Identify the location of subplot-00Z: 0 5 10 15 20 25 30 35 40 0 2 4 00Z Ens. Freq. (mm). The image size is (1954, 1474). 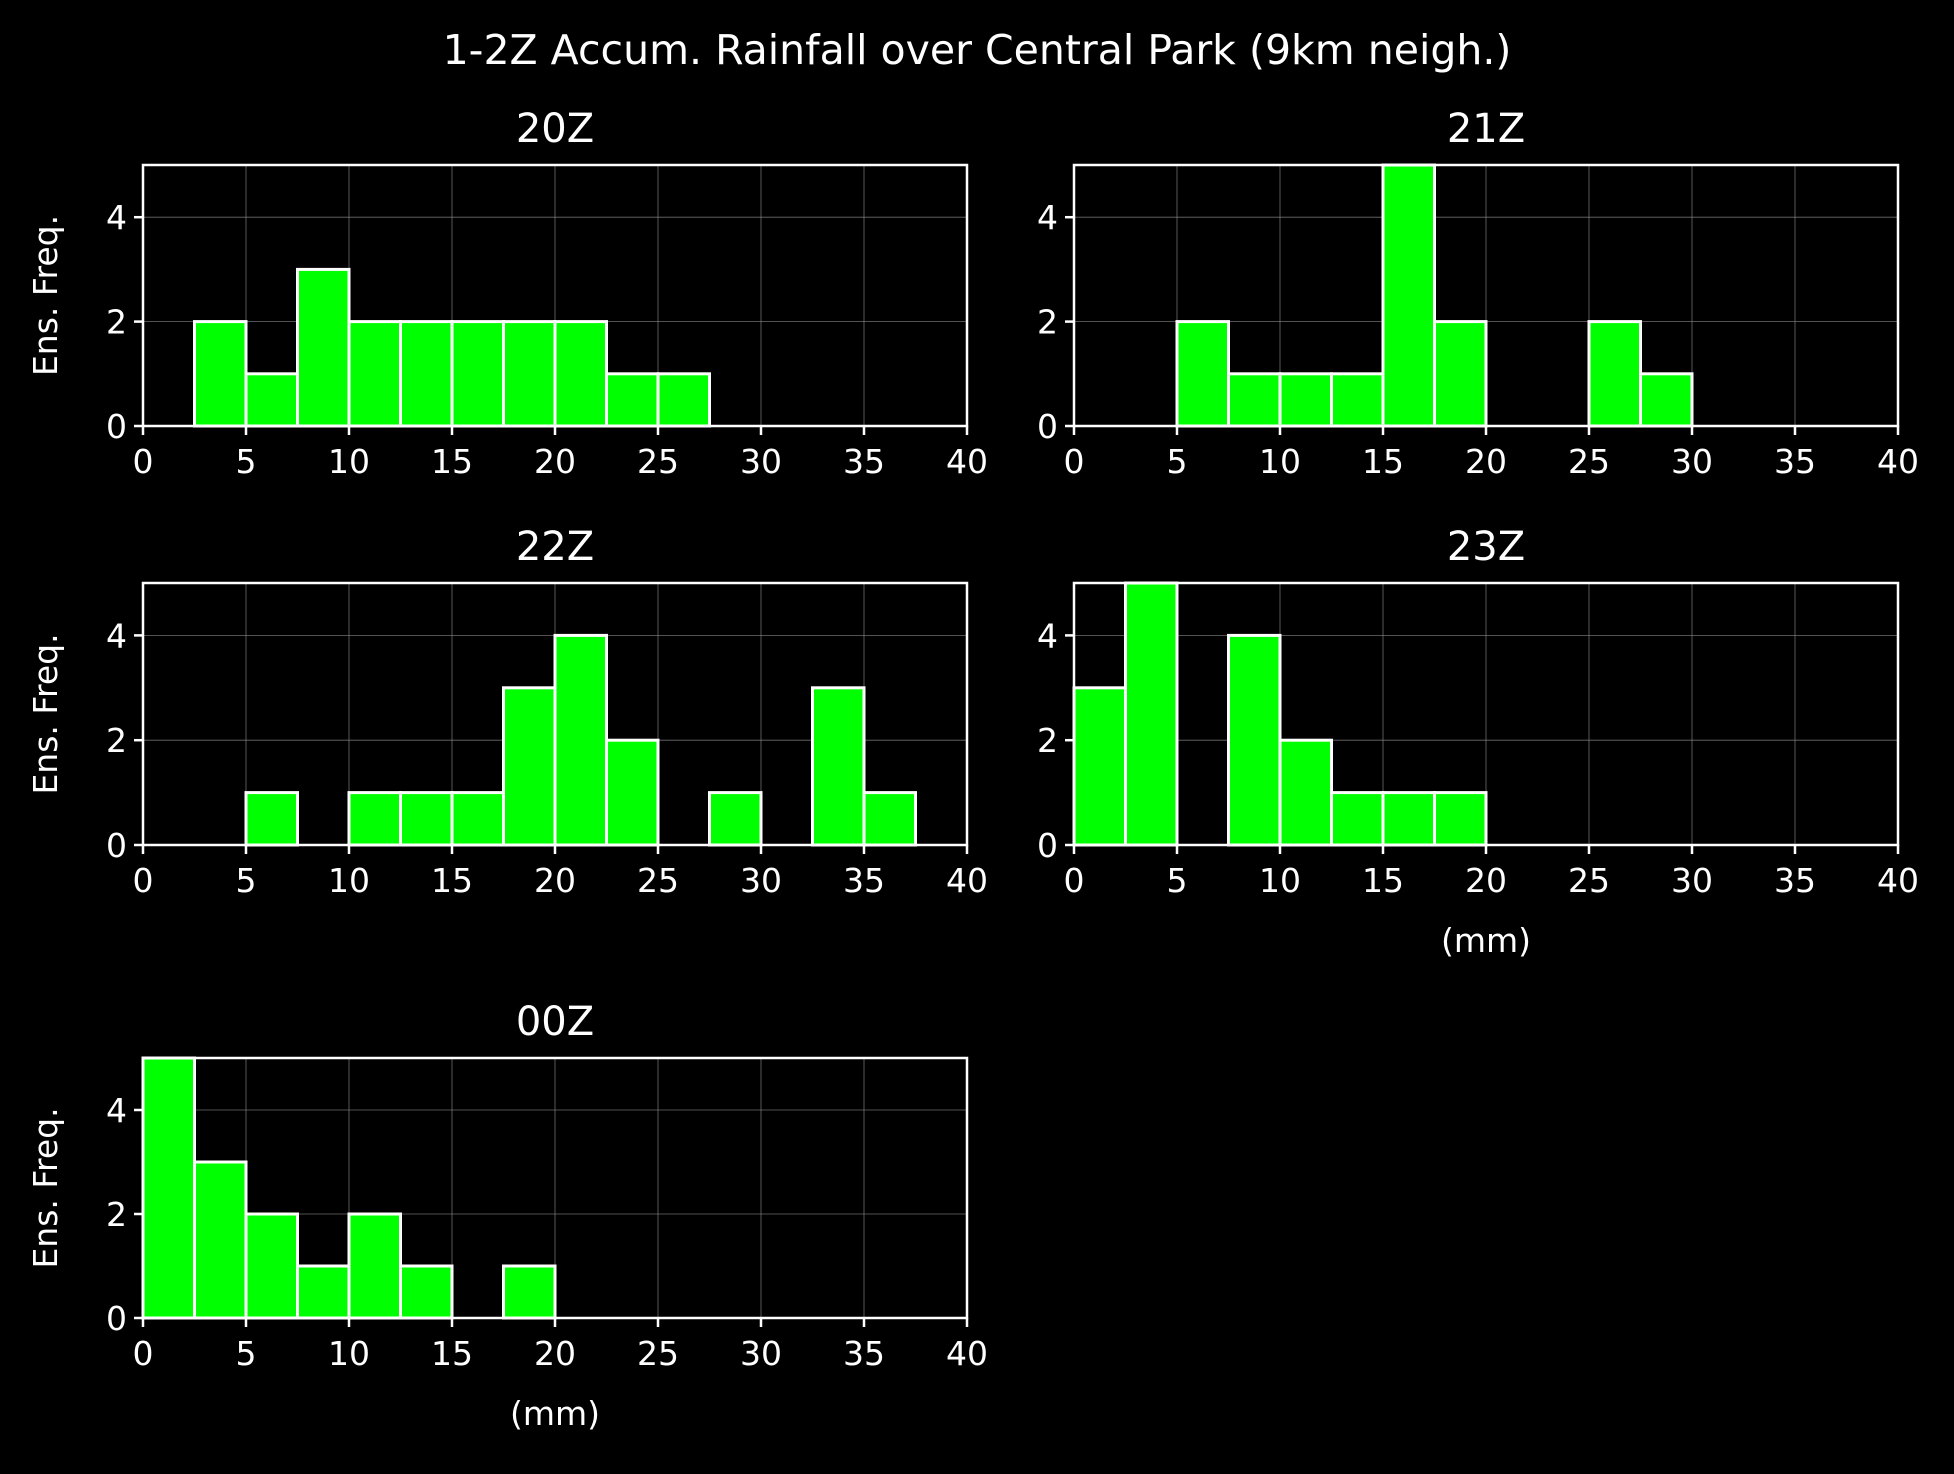
(507, 1216).